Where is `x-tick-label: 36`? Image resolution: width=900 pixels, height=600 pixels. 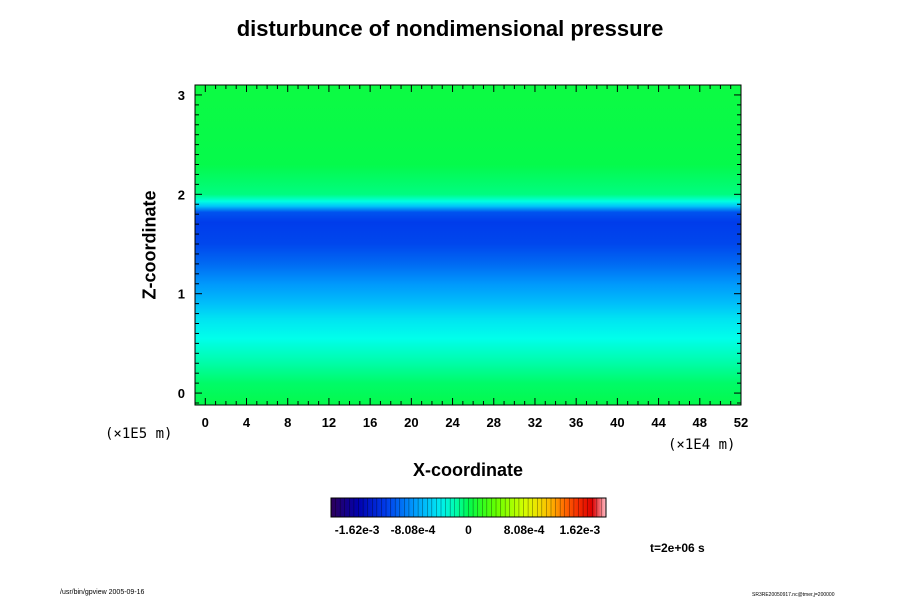 x-tick-label: 36 is located at coordinates (576, 422).